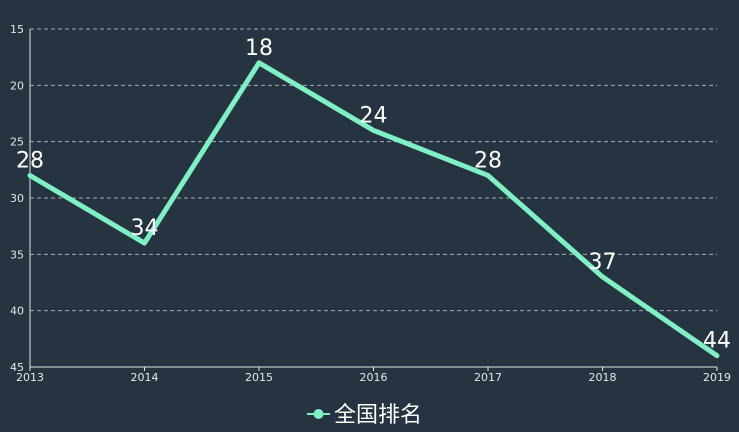  I want to click on y-tick-label: 30, so click(17, 198).